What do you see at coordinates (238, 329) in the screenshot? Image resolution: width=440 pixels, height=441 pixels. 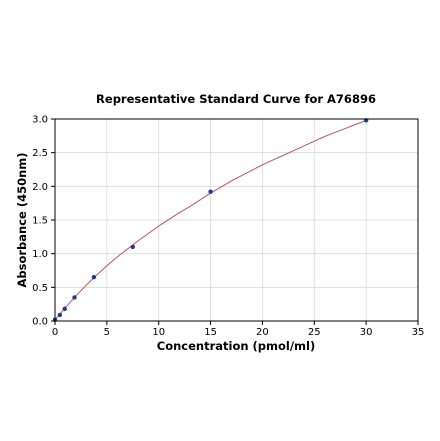 I see `x-axis-ticks: 0 5 10 15 20 25 30 35` at bounding box center [238, 329].